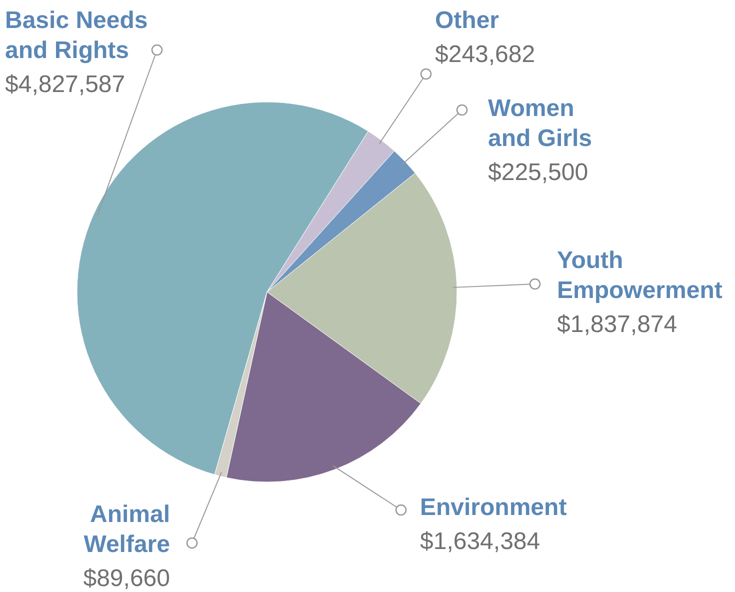 The height and width of the screenshot is (592, 735). Describe the element at coordinates (467, 20) in the screenshot. I see `slice-label: Other` at that location.